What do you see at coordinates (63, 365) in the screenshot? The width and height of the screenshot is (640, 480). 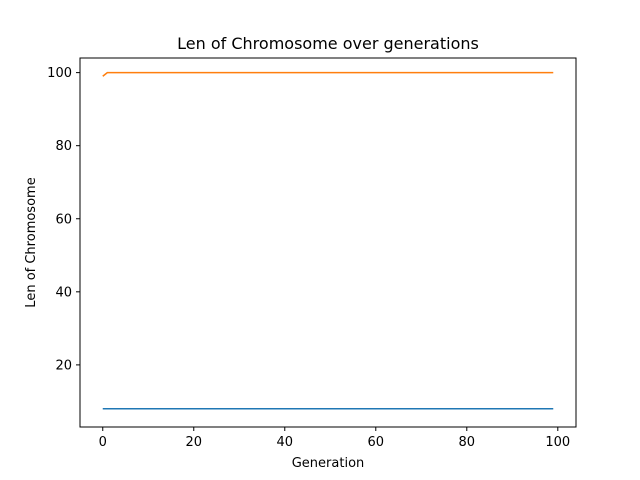 I see `y-tick-label: 20` at bounding box center [63, 365].